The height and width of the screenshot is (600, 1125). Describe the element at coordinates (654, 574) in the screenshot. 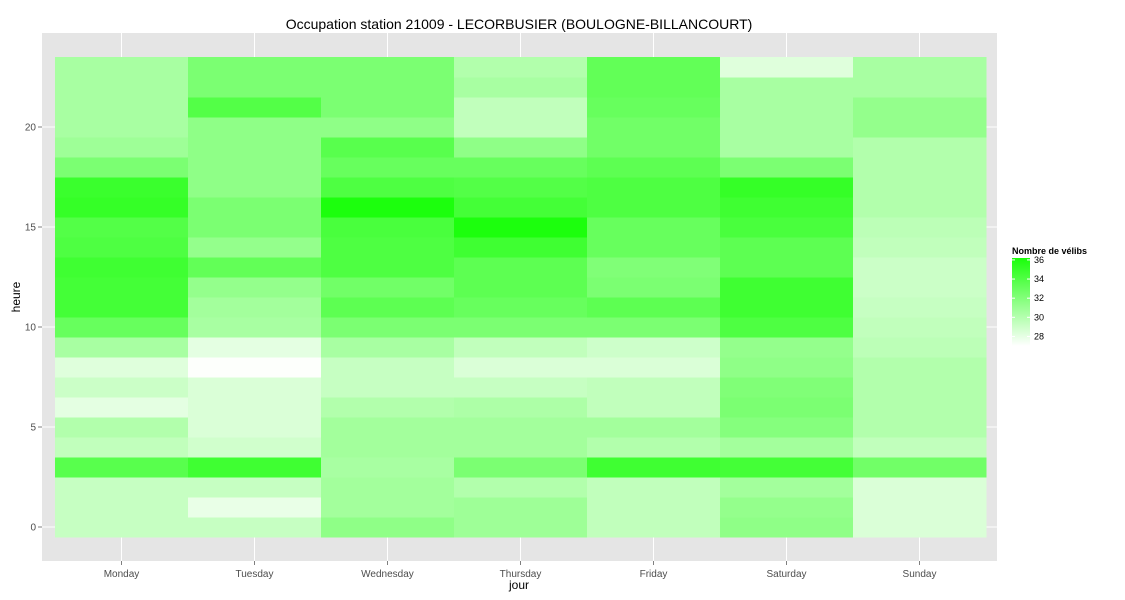

I see `x-tick-label: Friday` at that location.